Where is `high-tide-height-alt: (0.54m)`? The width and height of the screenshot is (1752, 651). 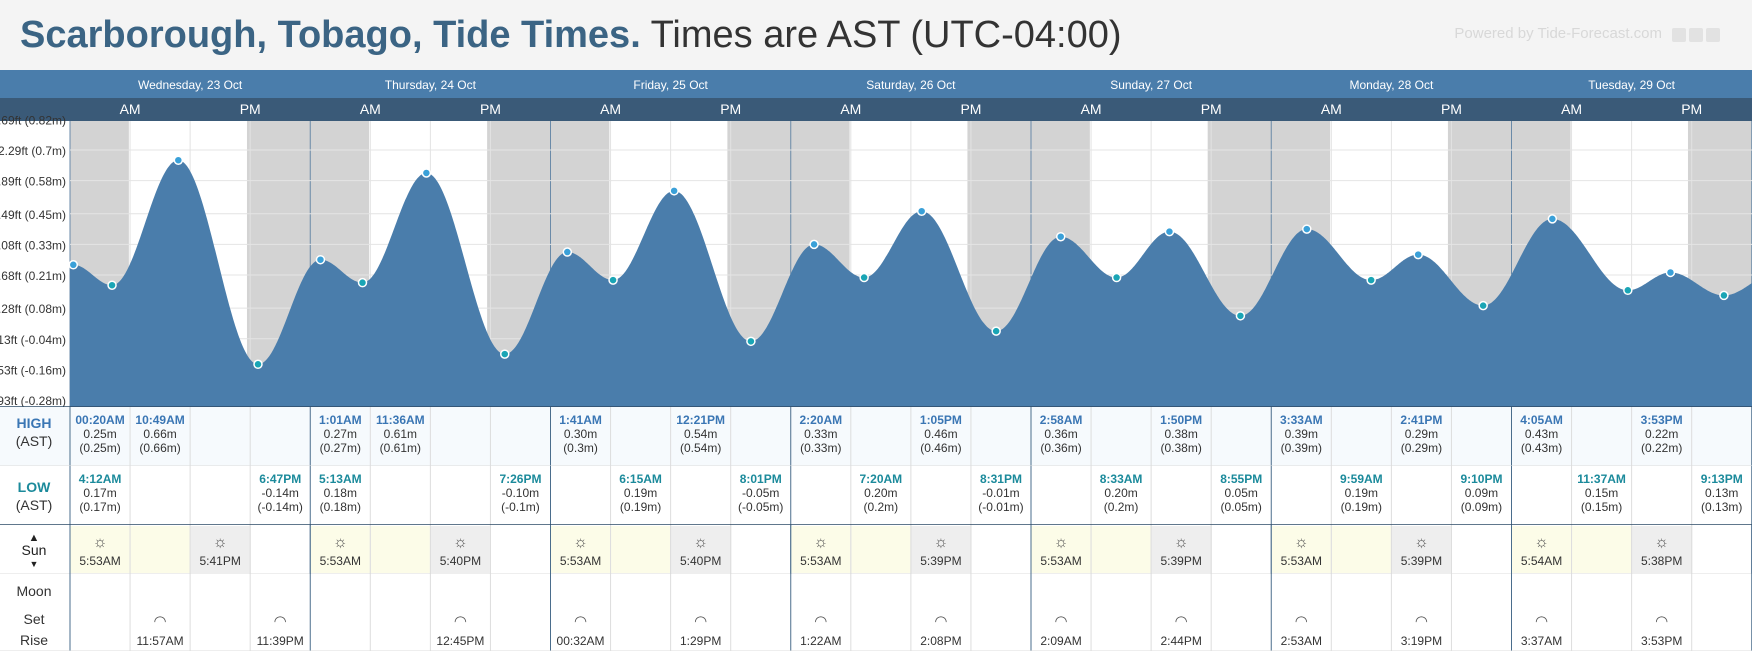 high-tide-height-alt: (0.54m) is located at coordinates (700, 448).